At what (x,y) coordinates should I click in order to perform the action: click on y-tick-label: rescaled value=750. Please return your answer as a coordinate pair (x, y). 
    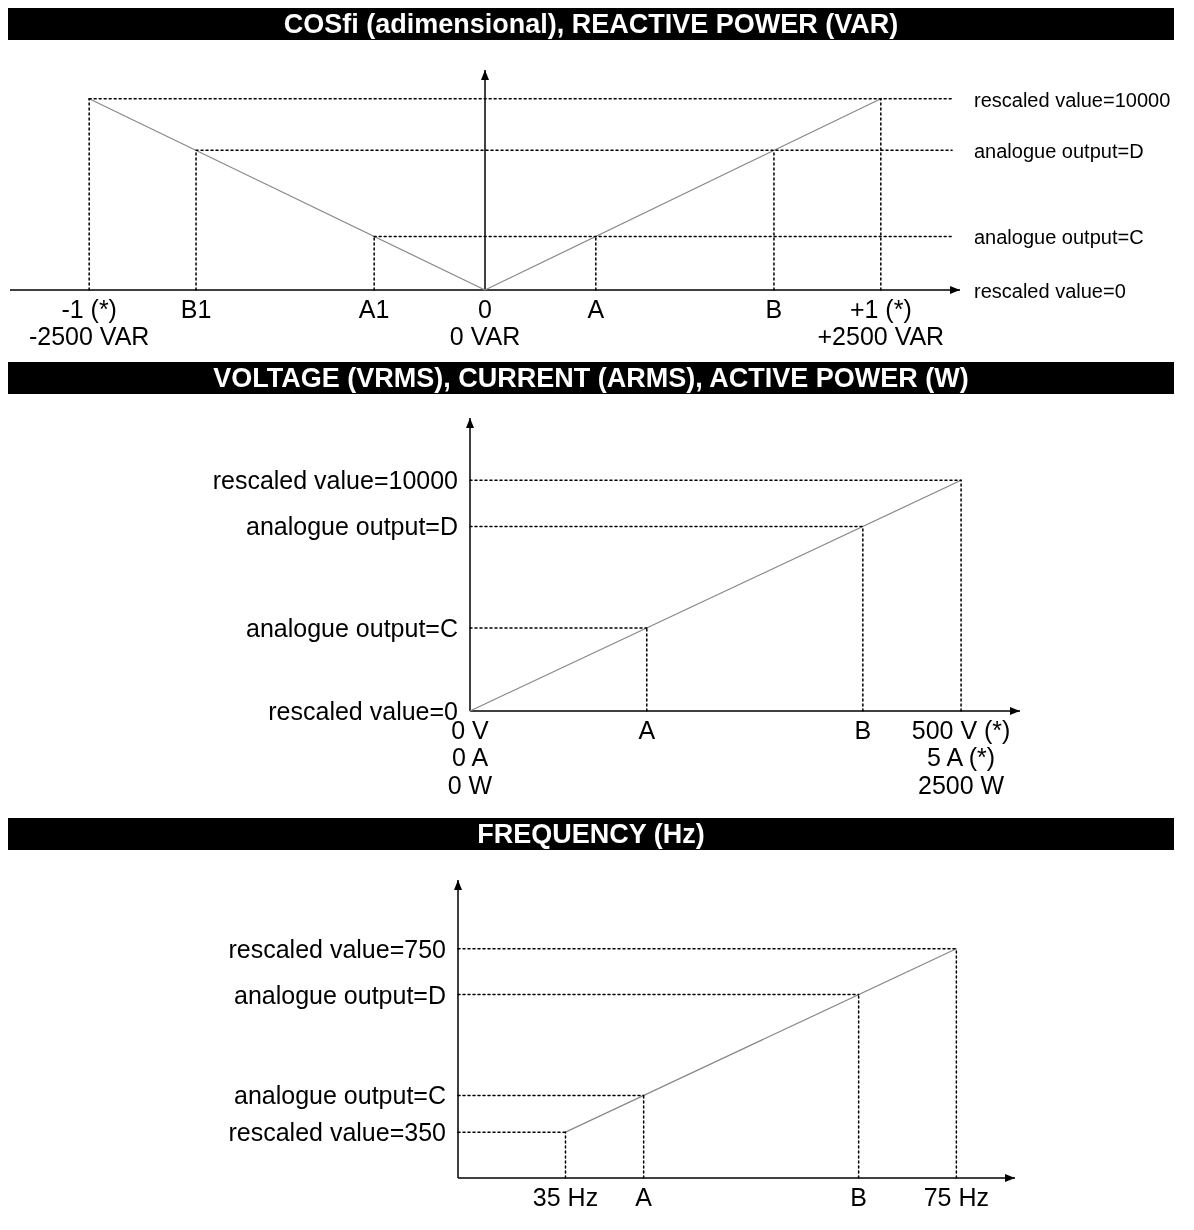
    Looking at the image, I should click on (337, 948).